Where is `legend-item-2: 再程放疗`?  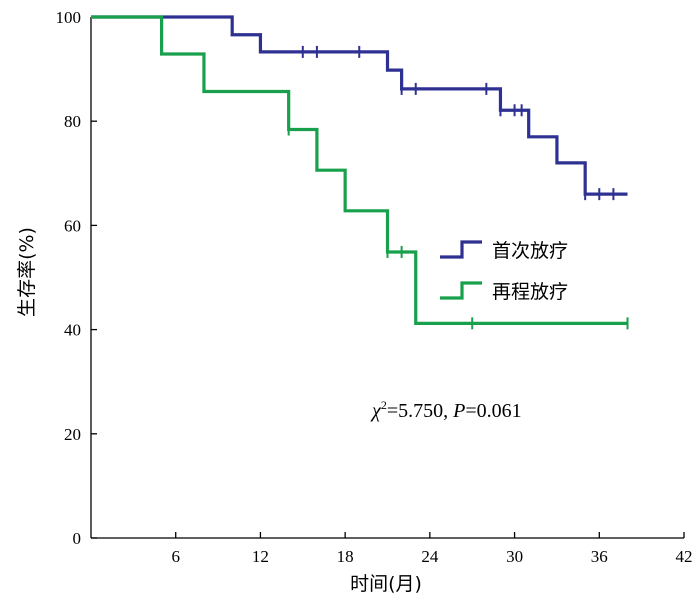 legend-item-2: 再程放疗 is located at coordinates (504, 292).